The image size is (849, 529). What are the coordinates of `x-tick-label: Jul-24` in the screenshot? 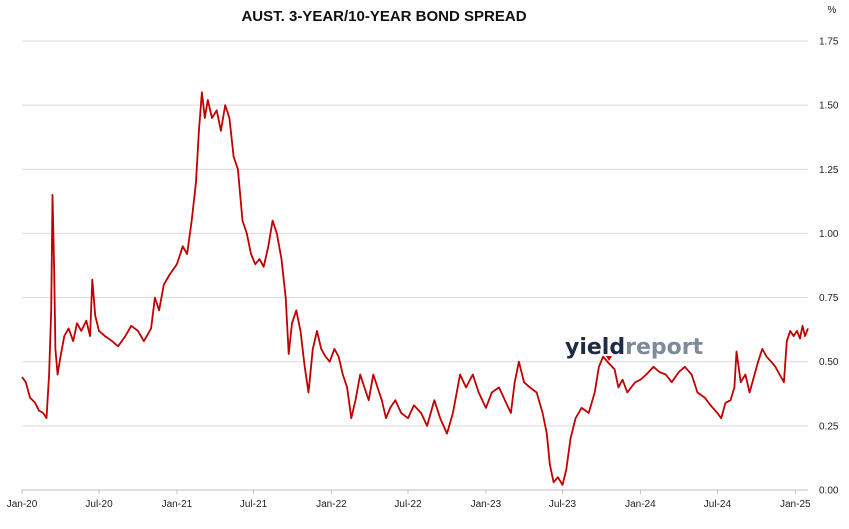 It's located at (718, 504).